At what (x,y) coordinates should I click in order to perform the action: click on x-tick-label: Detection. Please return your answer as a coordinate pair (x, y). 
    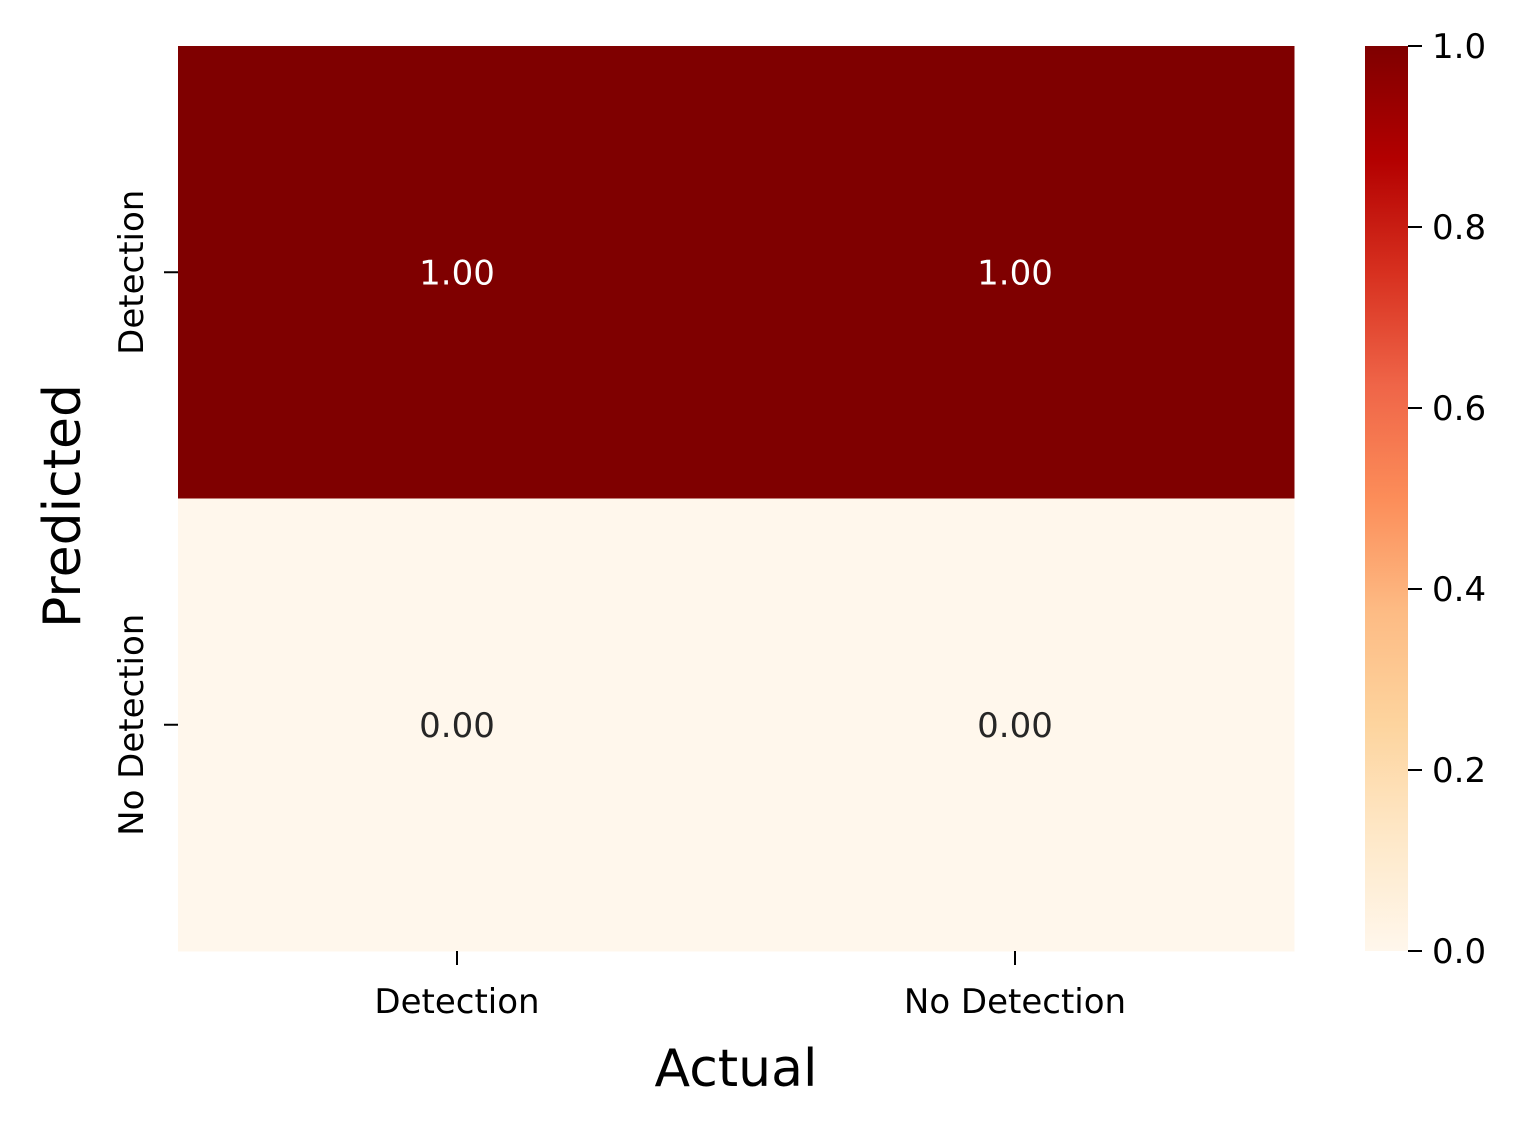
    Looking at the image, I should click on (456, 1002).